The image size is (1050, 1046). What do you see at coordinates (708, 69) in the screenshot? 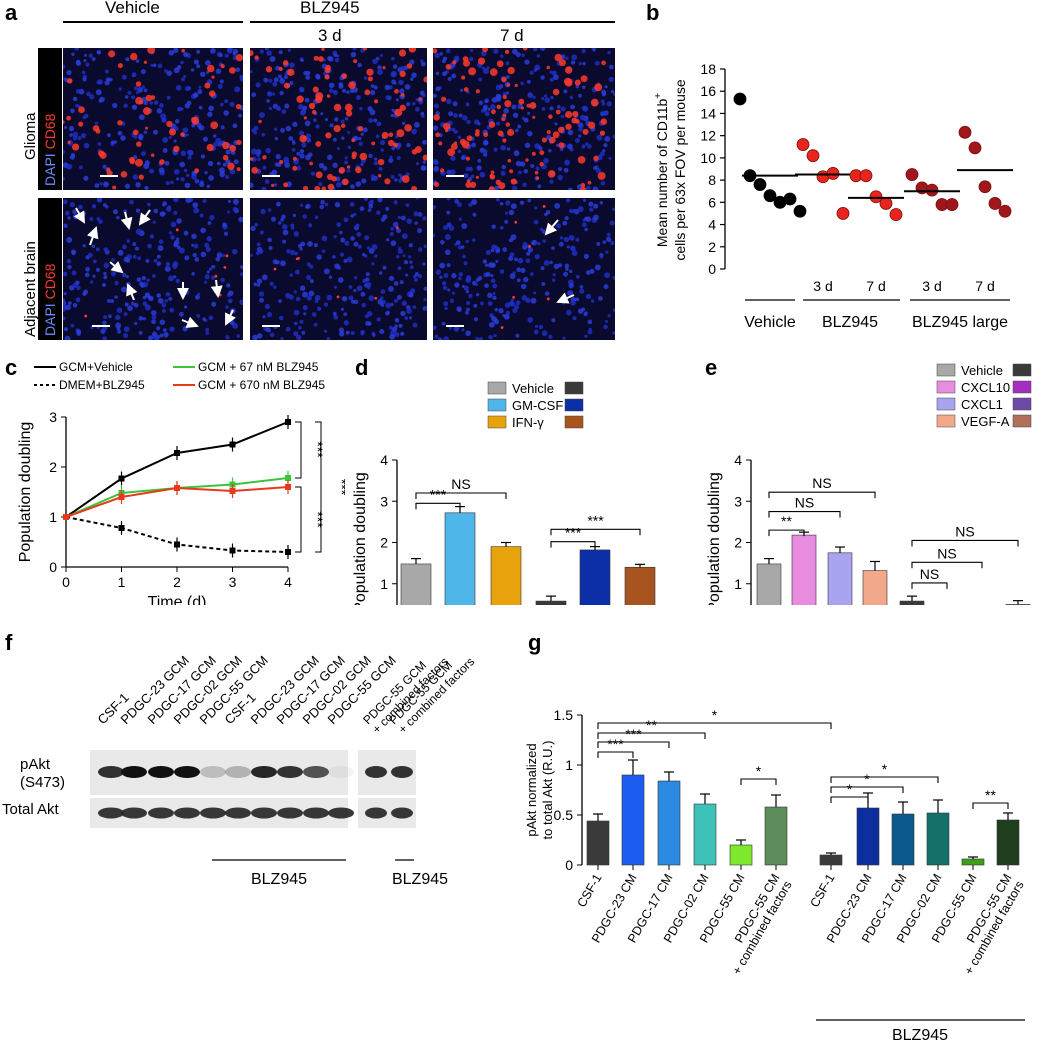
I see `y-tick-label: 18` at bounding box center [708, 69].